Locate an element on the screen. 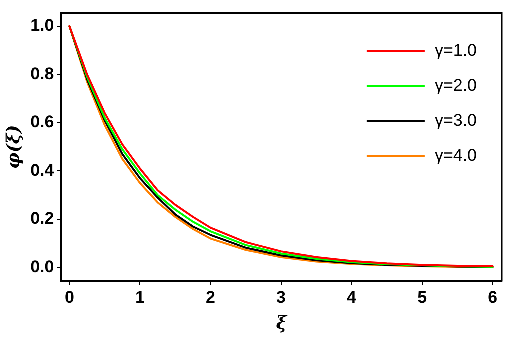 The image size is (512, 337). x-tick-label: 2 is located at coordinates (211, 297).